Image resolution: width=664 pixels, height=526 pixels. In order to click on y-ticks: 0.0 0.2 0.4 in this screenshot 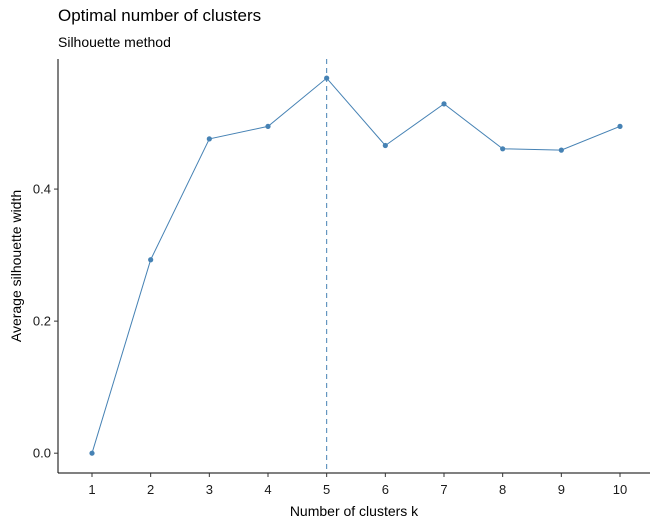, I will do `click(45, 321)`.